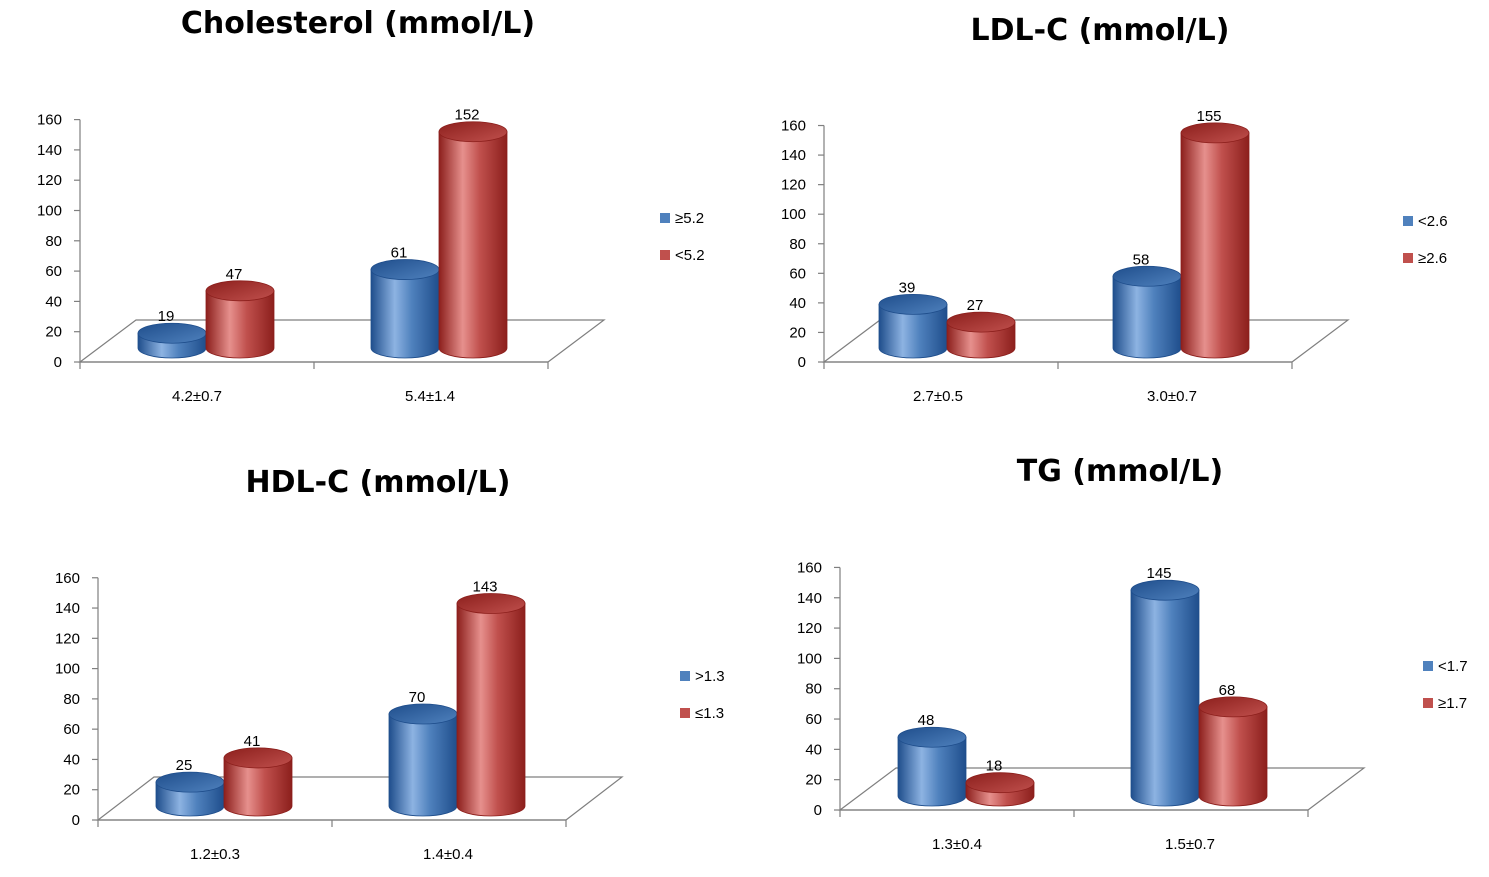 Image resolution: width=1489 pixels, height=877 pixels. Describe the element at coordinates (358, 23) in the screenshot. I see `chart-title: Cholesterol (mmol/L)` at that location.